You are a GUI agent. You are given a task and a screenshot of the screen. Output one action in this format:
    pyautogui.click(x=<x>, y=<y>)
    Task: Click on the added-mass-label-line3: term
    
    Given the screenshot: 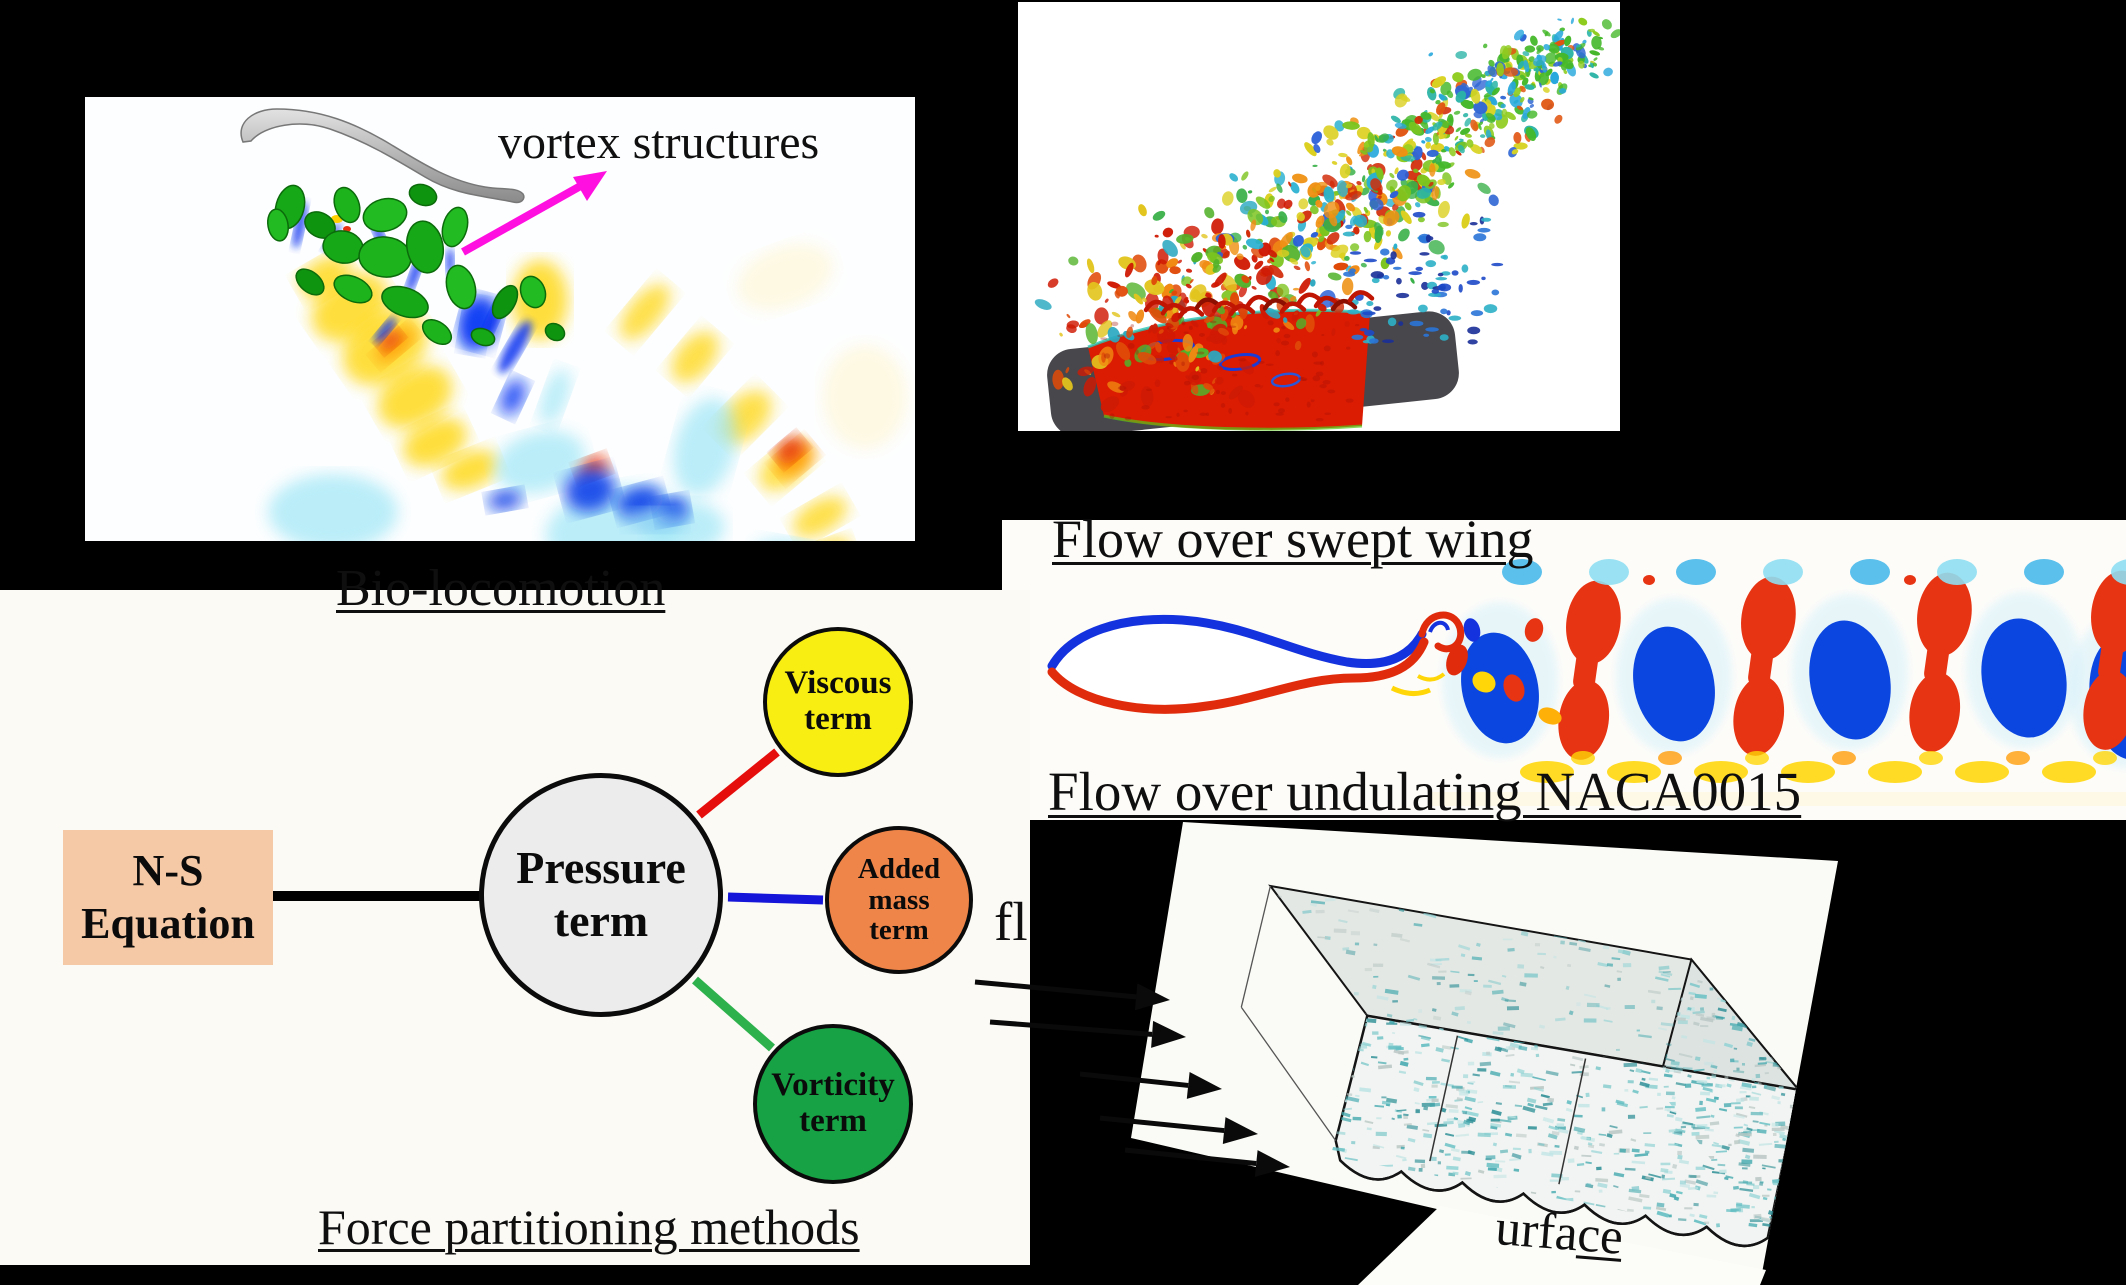 What is the action you would take?
    pyautogui.click(x=899, y=930)
    